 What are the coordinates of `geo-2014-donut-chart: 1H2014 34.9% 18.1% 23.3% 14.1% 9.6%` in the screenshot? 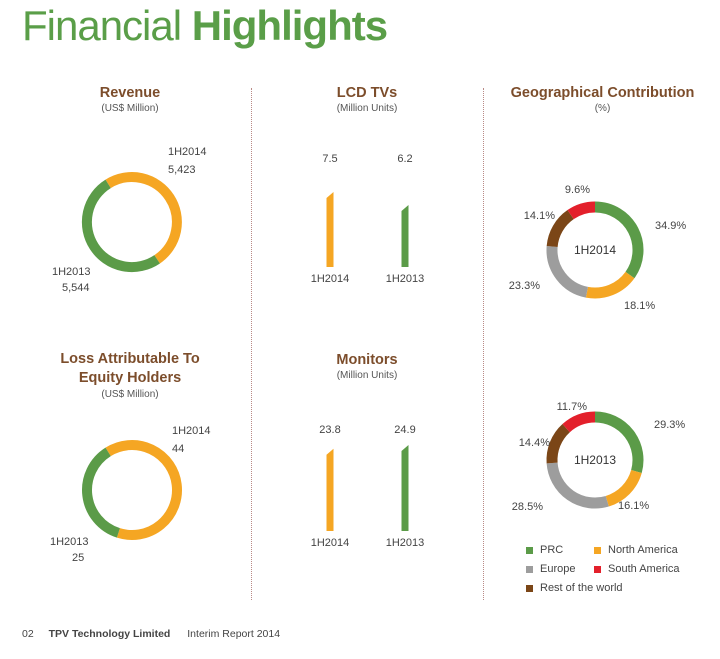 It's located at (598, 248).